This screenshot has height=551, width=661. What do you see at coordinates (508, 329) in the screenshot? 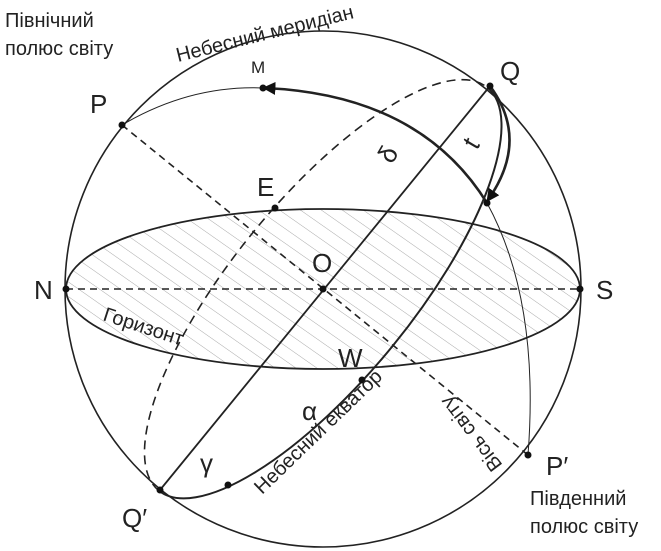
I see `hour-circle-bottom` at bounding box center [508, 329].